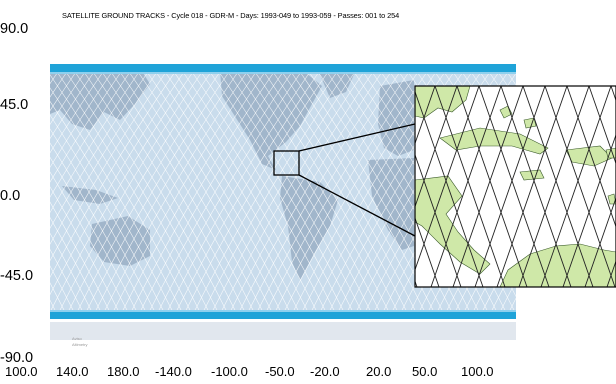 This screenshot has height=384, width=616. What do you see at coordinates (21, 371) in the screenshot?
I see `x-tick-0: 100.0` at bounding box center [21, 371].